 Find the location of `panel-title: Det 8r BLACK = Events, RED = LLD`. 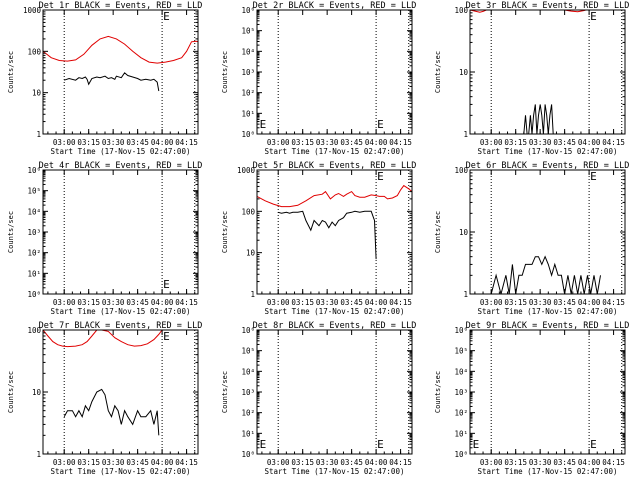

panel-title: Det 8r BLACK = Events, RED = LLD is located at coordinates (335, 326).